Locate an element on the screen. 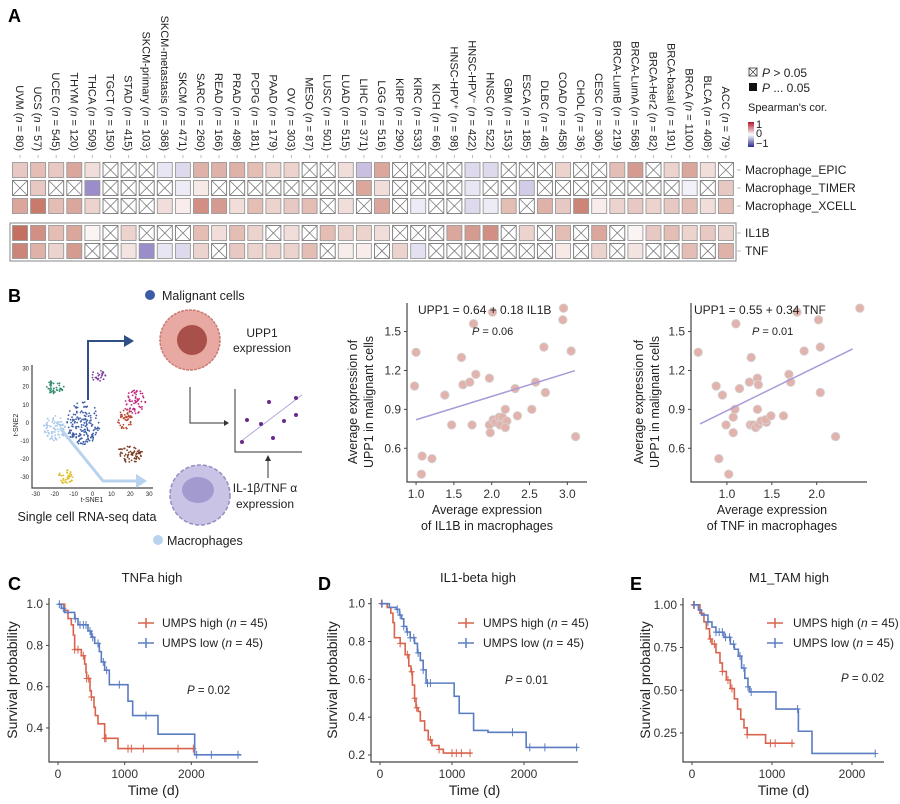  column-label: LGG (n = 516) is located at coordinates (381, 115).